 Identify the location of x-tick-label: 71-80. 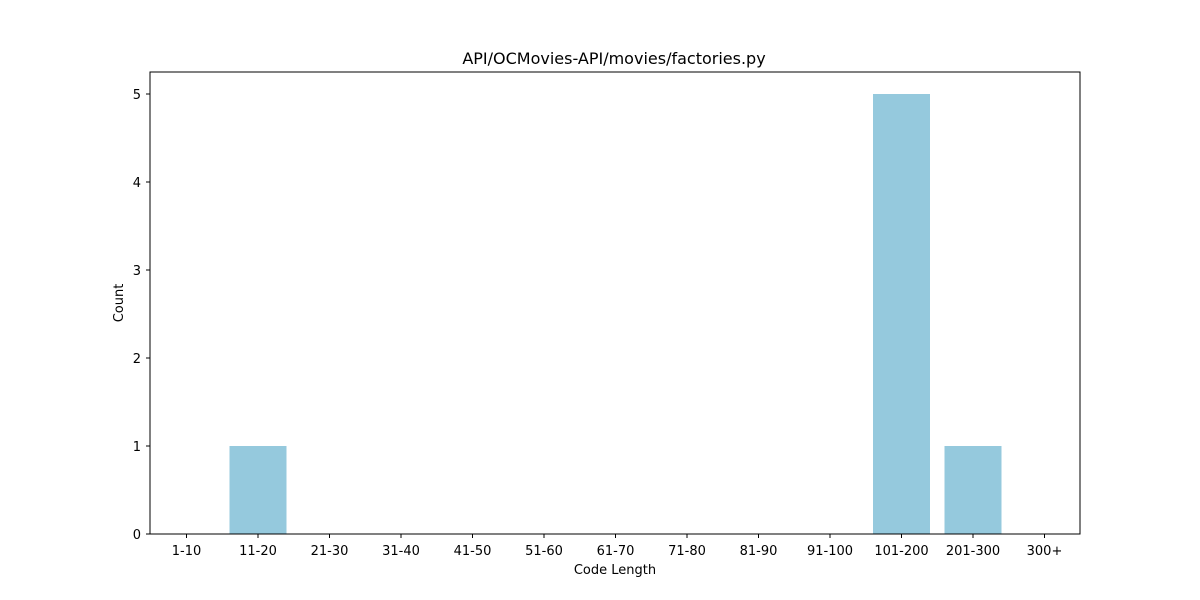
(687, 551).